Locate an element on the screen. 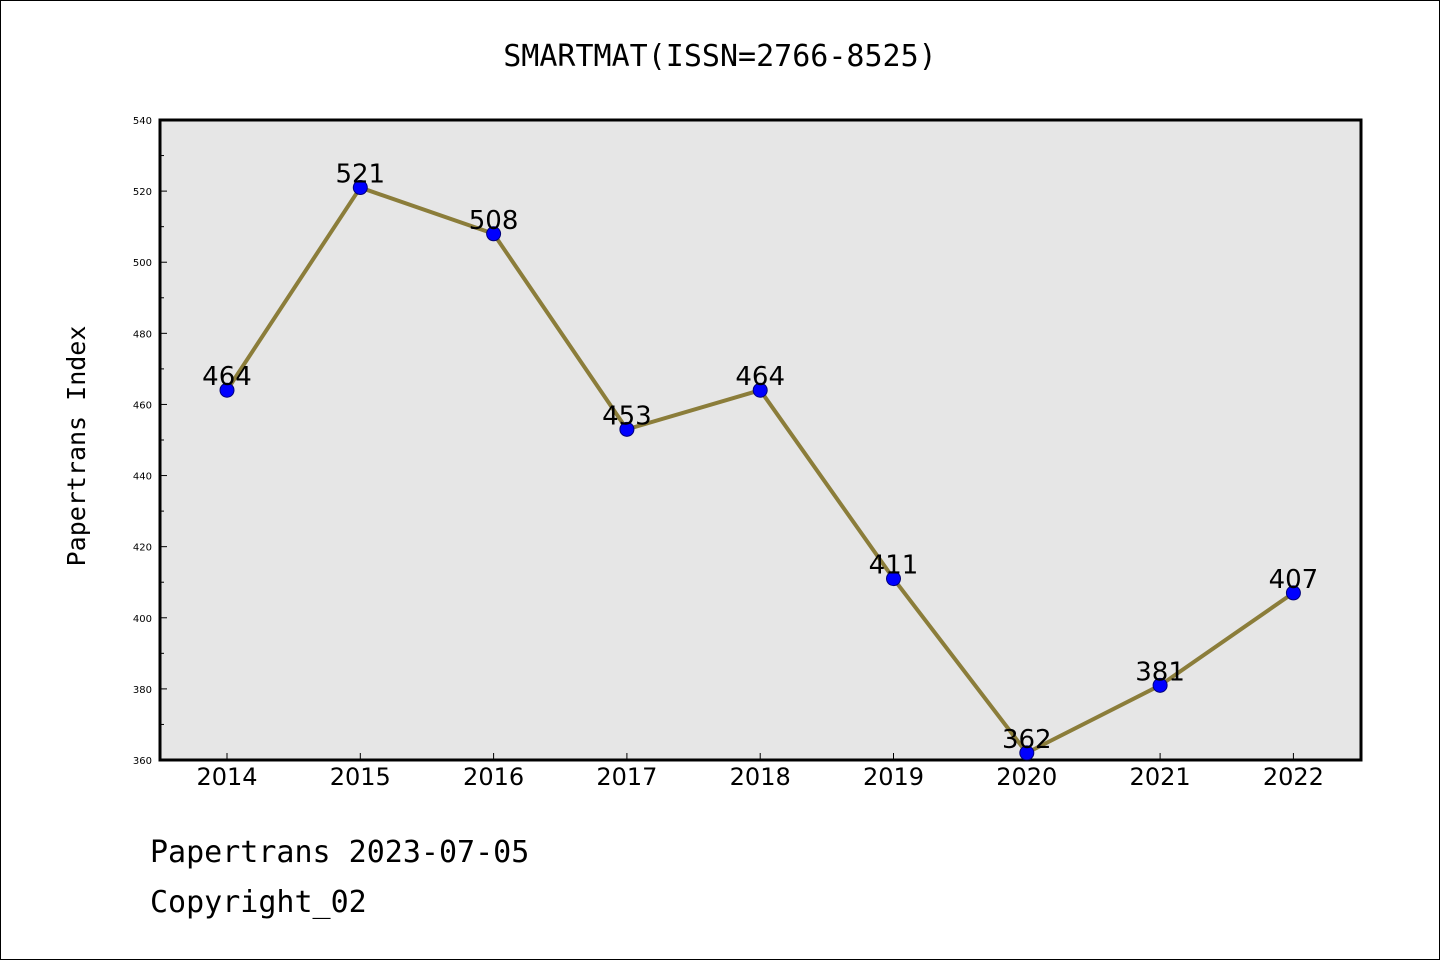 The height and width of the screenshot is (960, 1440). x-tick-label: 2017 is located at coordinates (626, 777).